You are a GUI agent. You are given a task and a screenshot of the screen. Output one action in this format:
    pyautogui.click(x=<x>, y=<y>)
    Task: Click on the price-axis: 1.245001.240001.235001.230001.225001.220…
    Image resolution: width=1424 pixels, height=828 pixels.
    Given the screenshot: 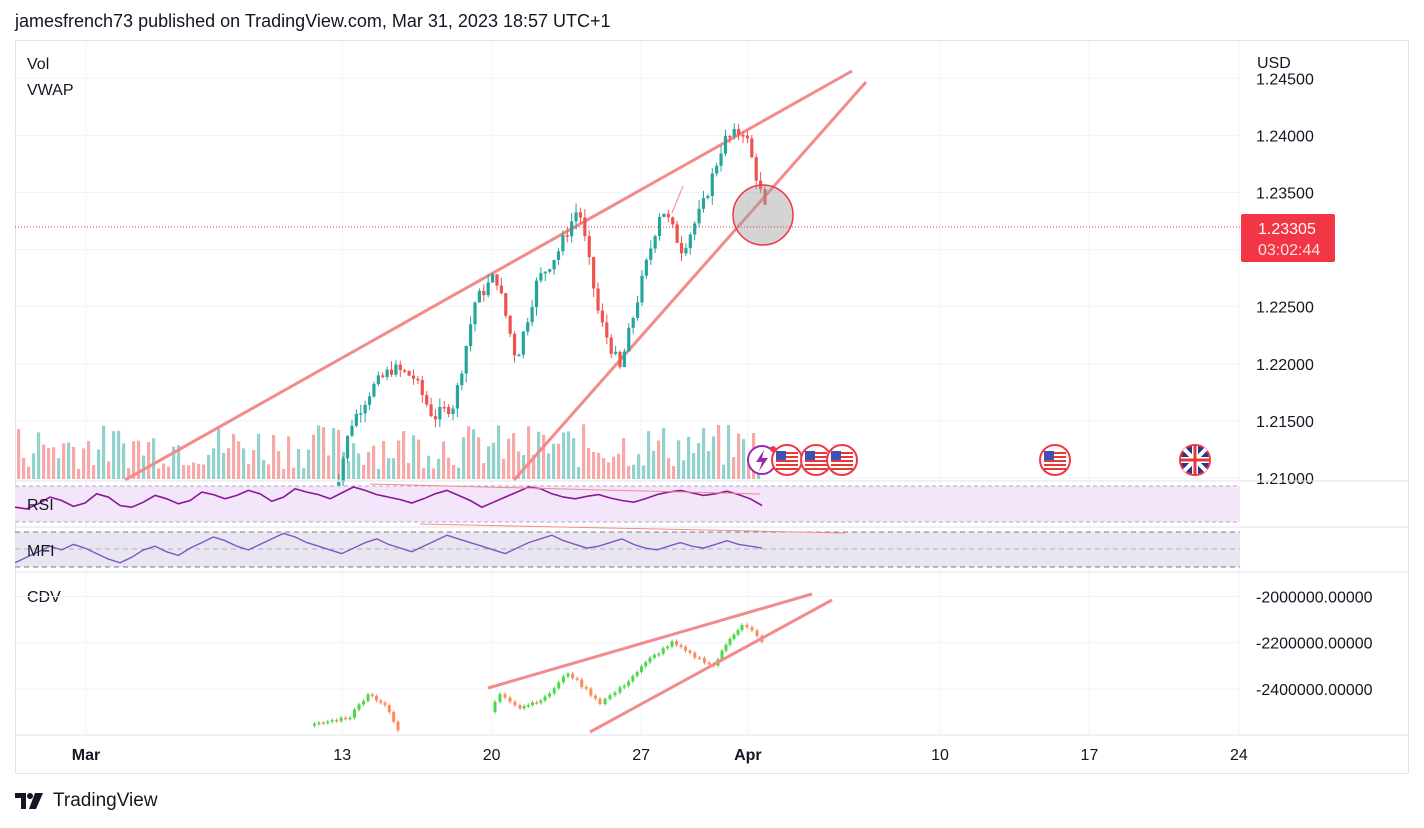 What is the action you would take?
    pyautogui.click(x=1285, y=279)
    